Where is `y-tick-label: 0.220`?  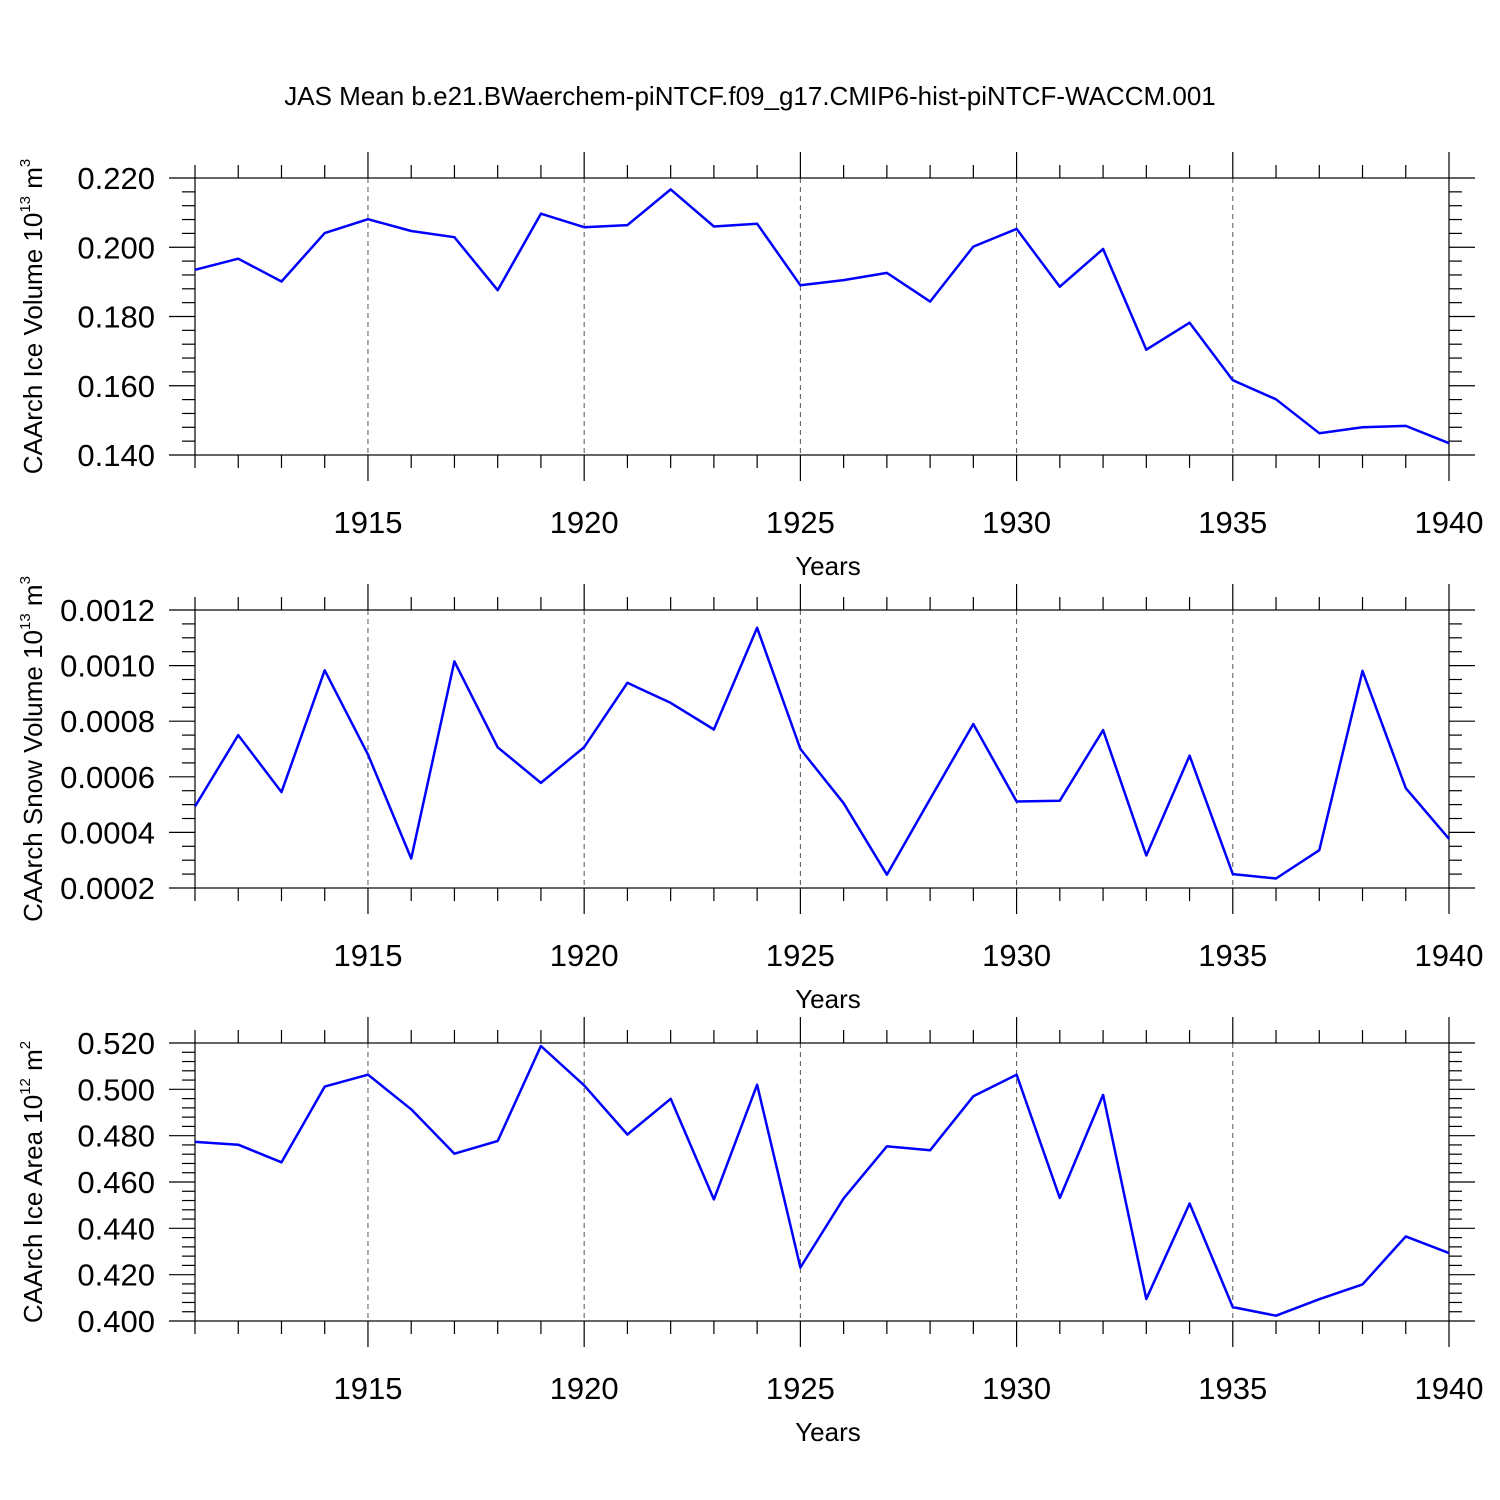
y-tick-label: 0.220 is located at coordinates (116, 178).